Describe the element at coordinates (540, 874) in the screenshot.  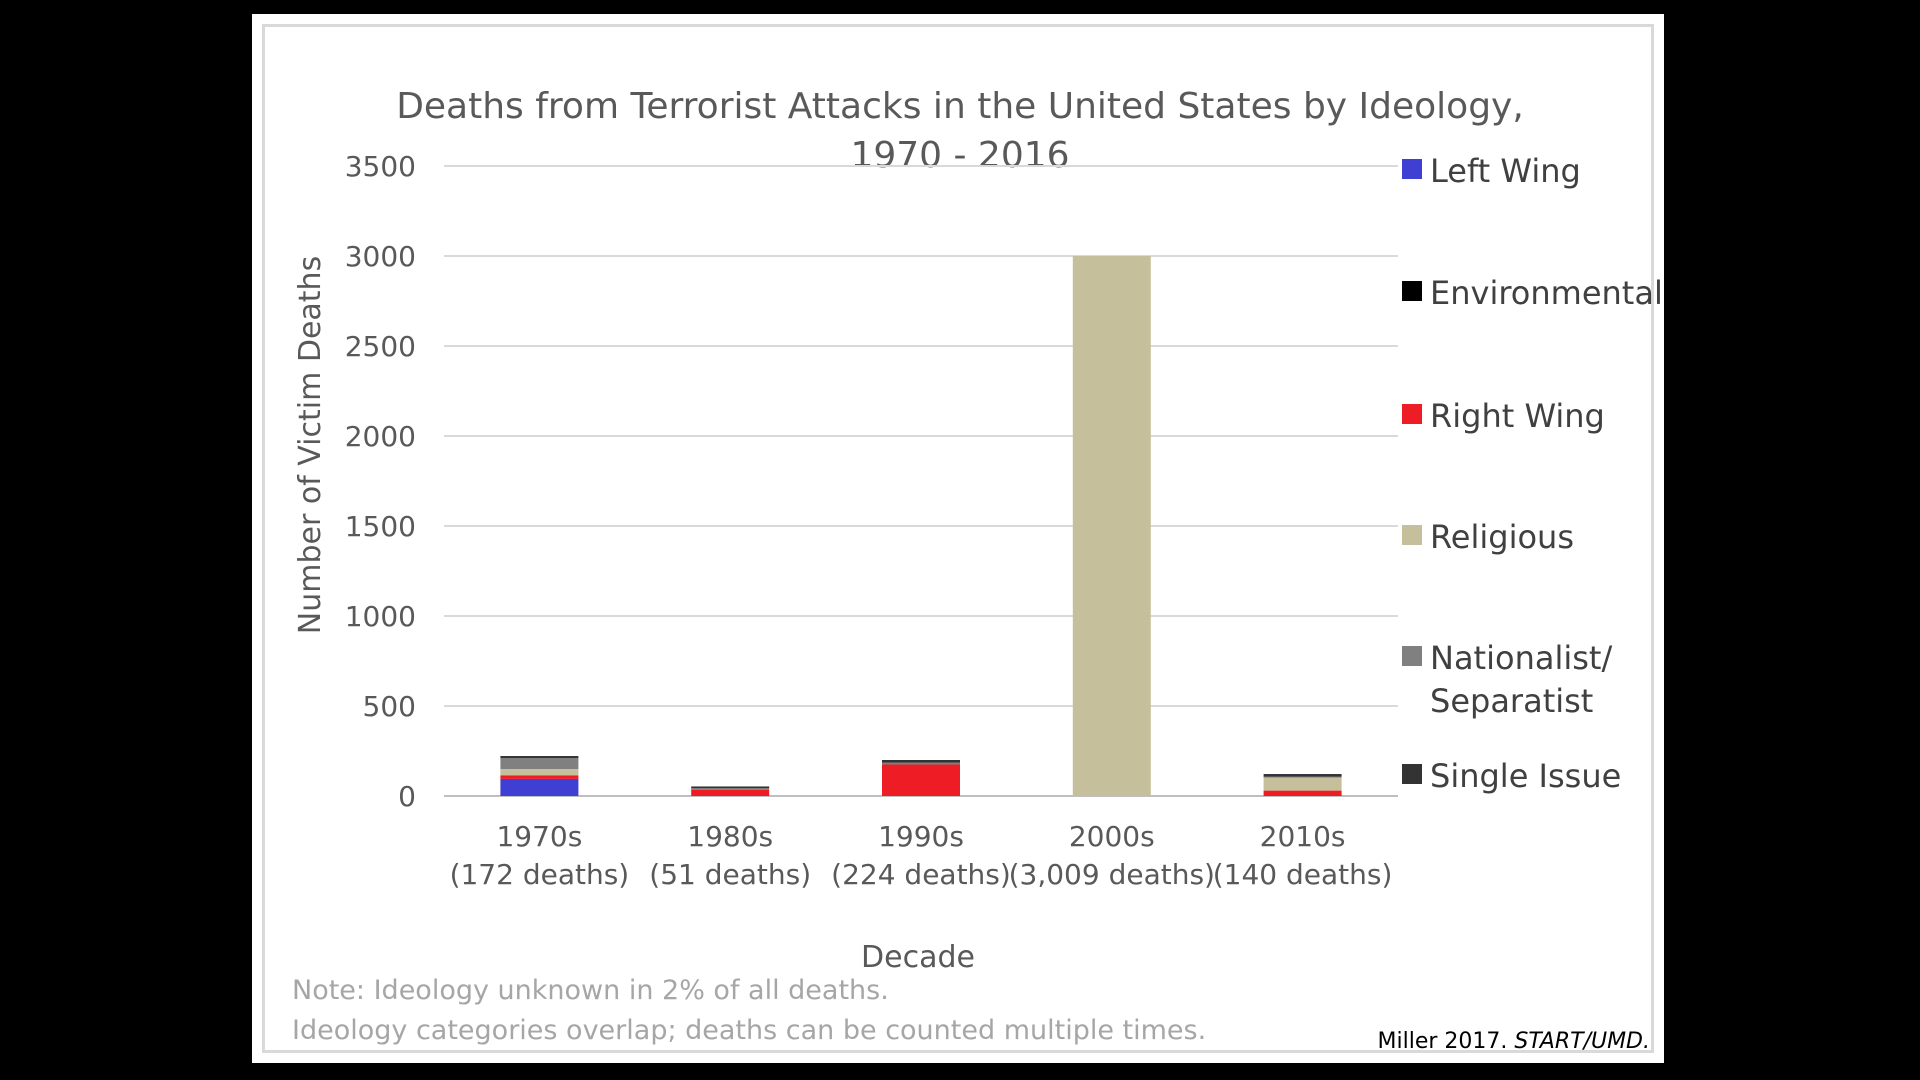
I see `x-category-total: (172 deaths)` at that location.